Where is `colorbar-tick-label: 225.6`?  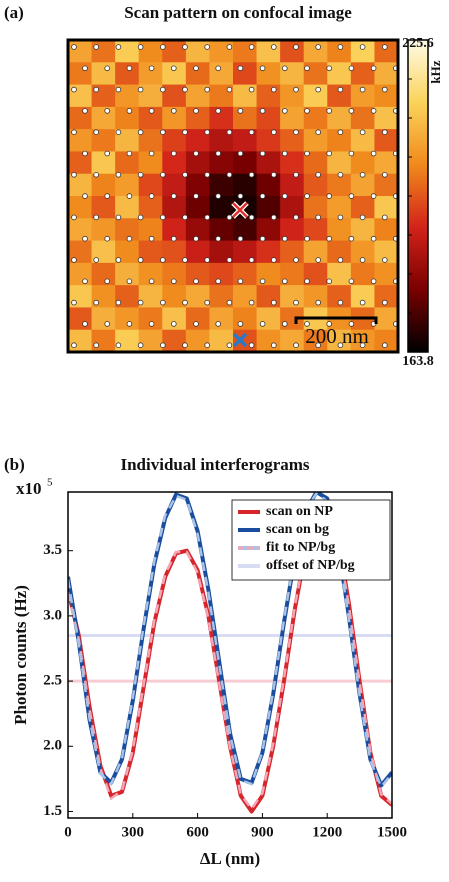 colorbar-tick-label: 225.6 is located at coordinates (418, 43).